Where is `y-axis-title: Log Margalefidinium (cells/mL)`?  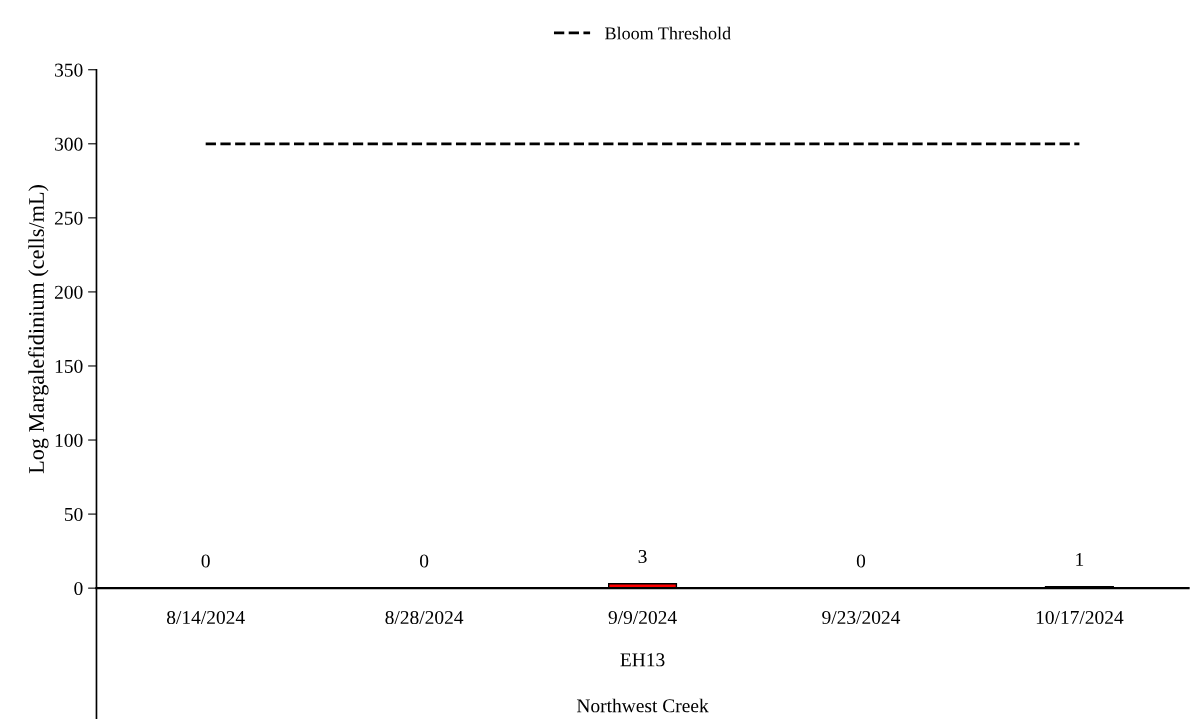 y-axis-title: Log Margalefidinium (cells/mL) is located at coordinates (38, 329).